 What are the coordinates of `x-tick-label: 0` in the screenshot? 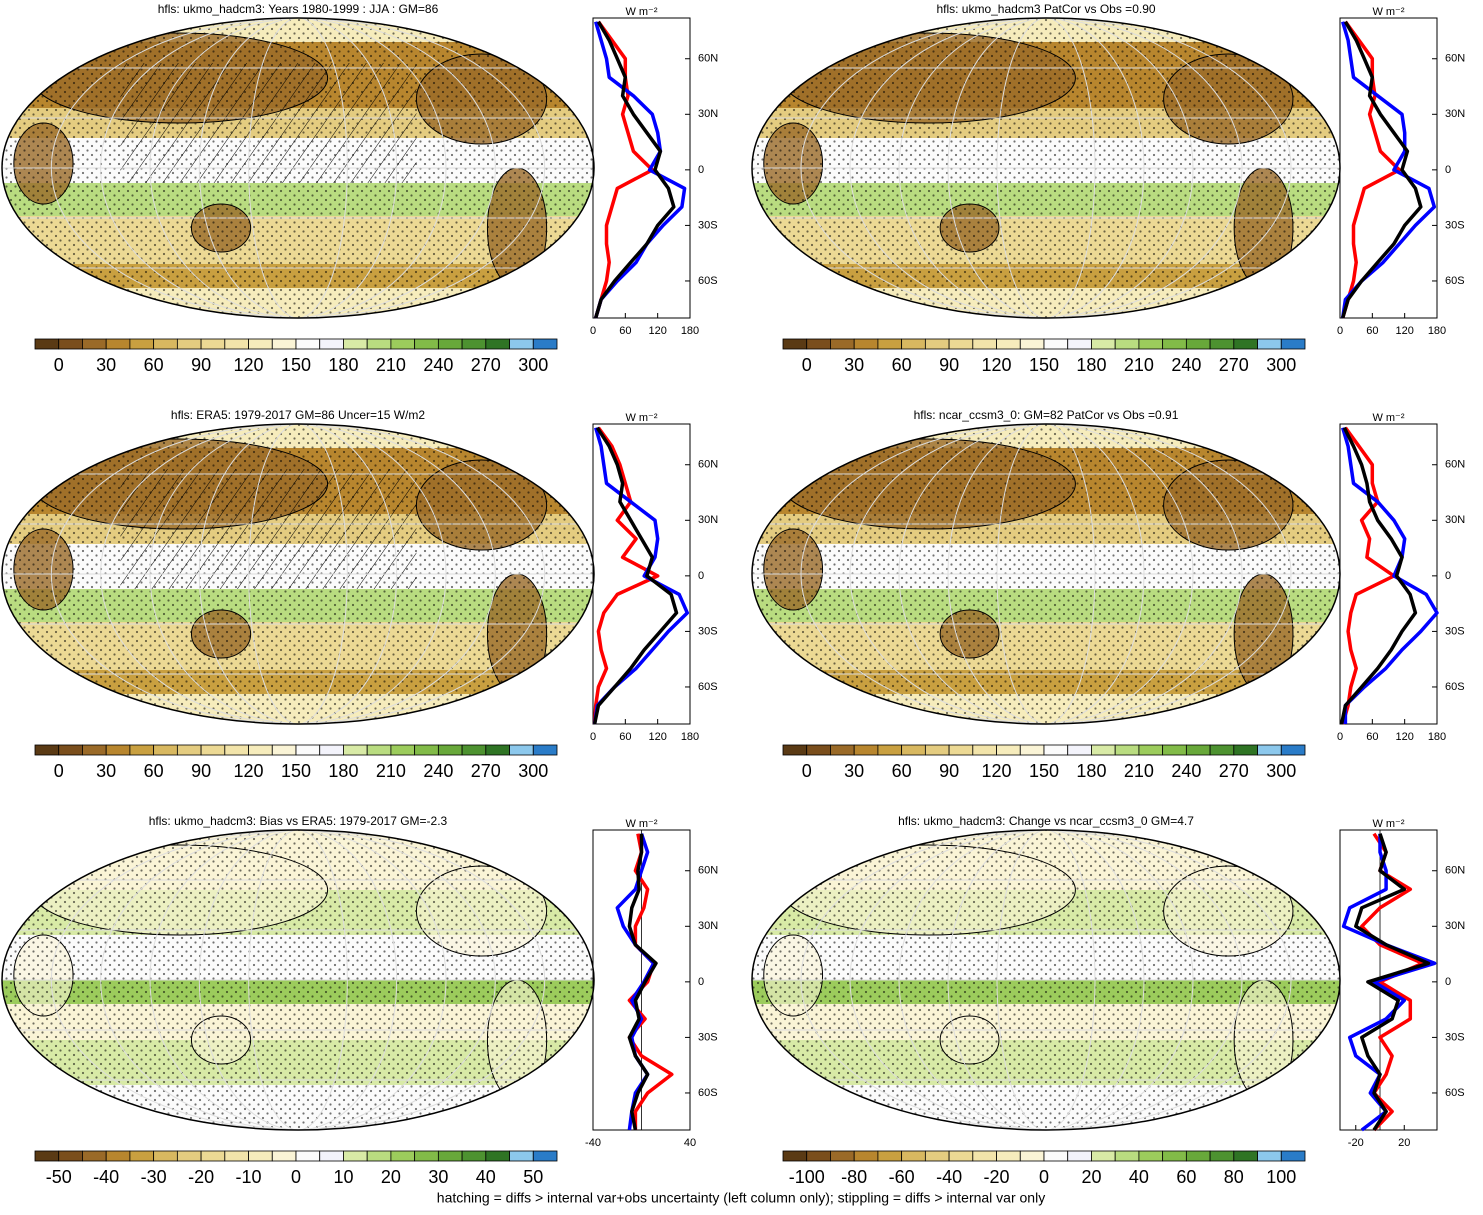 It's located at (593, 737).